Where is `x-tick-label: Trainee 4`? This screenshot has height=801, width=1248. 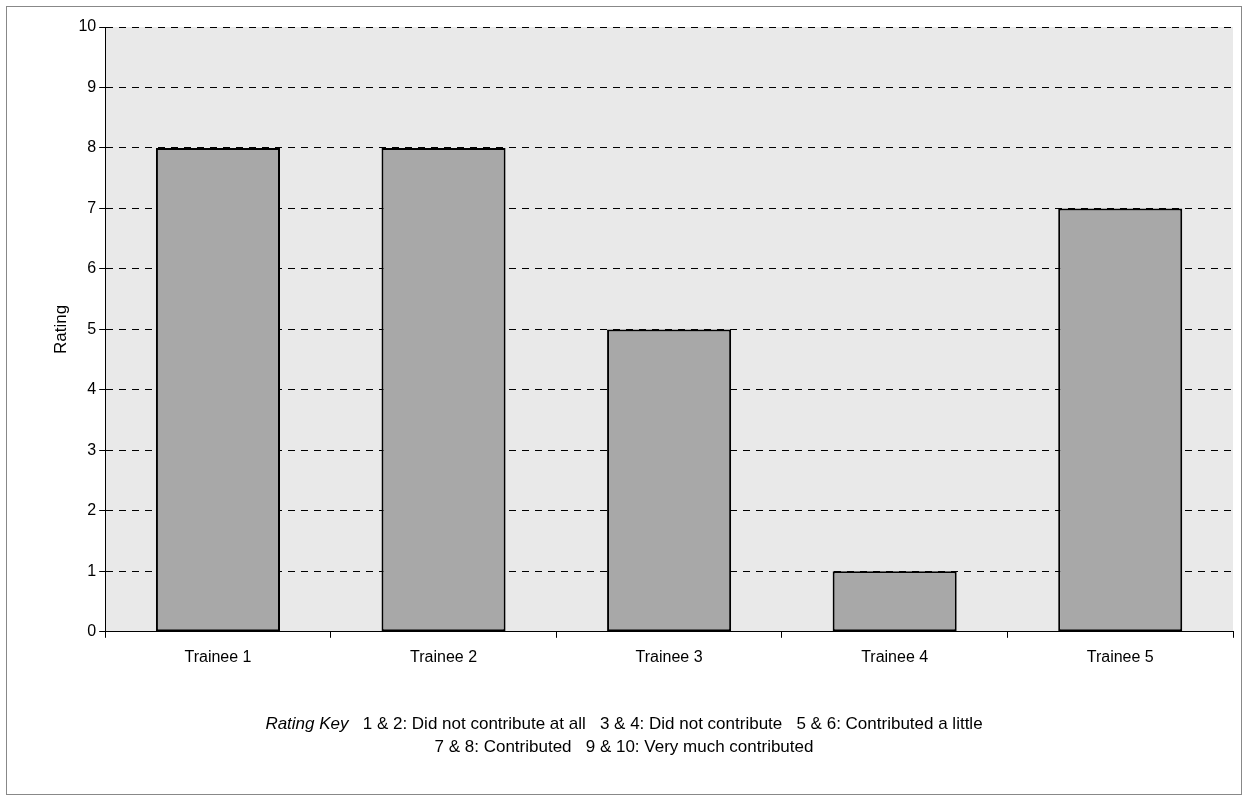
x-tick-label: Trainee 4 is located at coordinates (895, 656).